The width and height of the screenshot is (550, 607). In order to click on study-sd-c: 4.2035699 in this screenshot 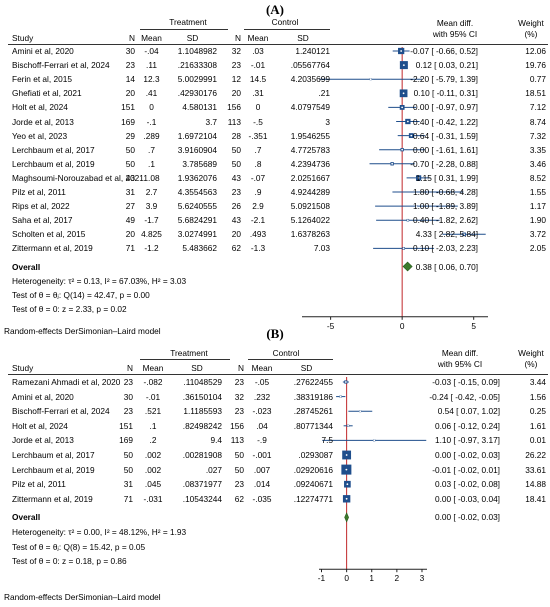, I will do `click(310, 79)`.